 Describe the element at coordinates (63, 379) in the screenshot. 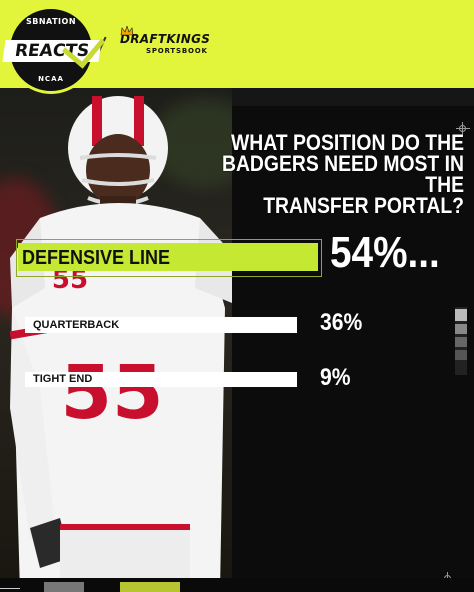

I see `bar-label: TIGHT END` at that location.